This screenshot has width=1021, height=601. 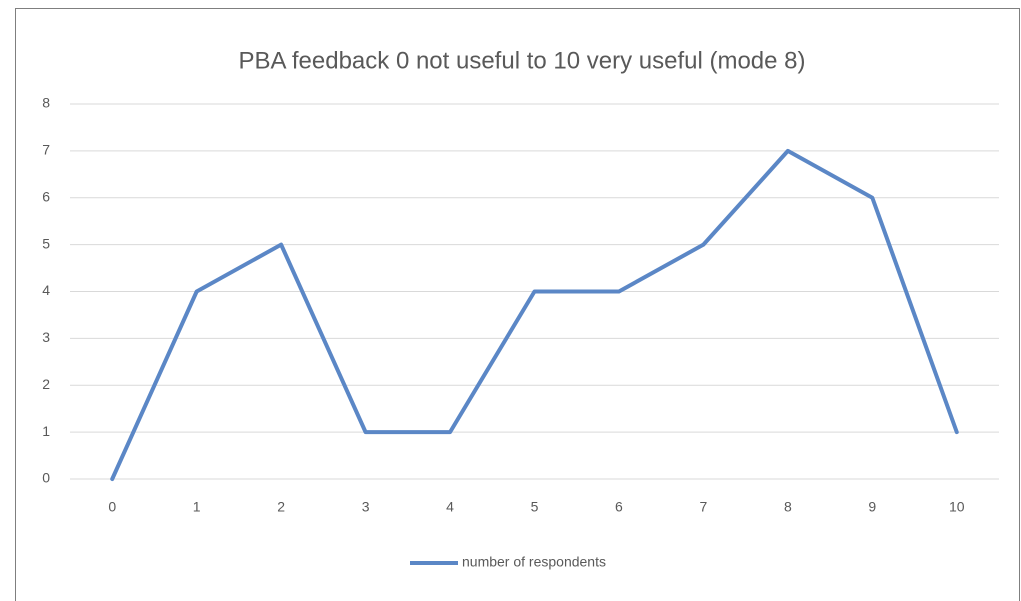 I want to click on x-tick-label: 2, so click(x=281, y=507).